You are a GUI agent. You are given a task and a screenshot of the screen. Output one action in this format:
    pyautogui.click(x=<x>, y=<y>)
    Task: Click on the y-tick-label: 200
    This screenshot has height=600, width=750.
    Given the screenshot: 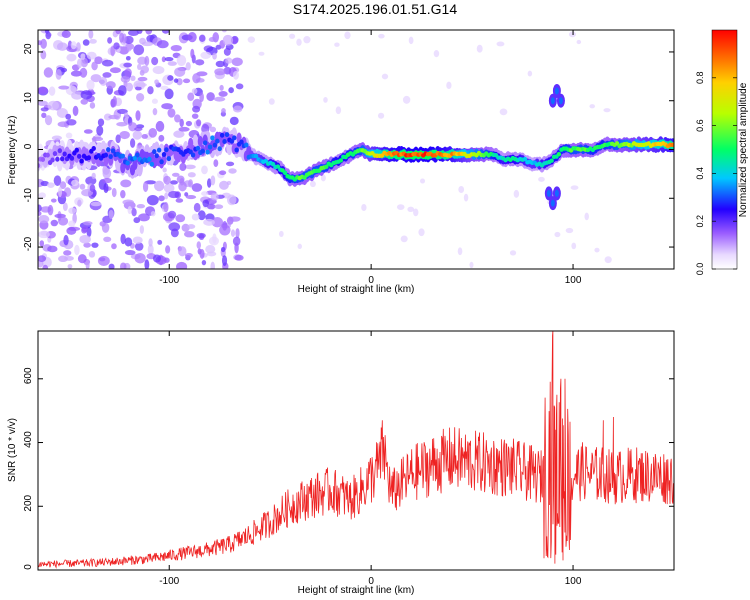 What is the action you would take?
    pyautogui.click(x=28, y=502)
    